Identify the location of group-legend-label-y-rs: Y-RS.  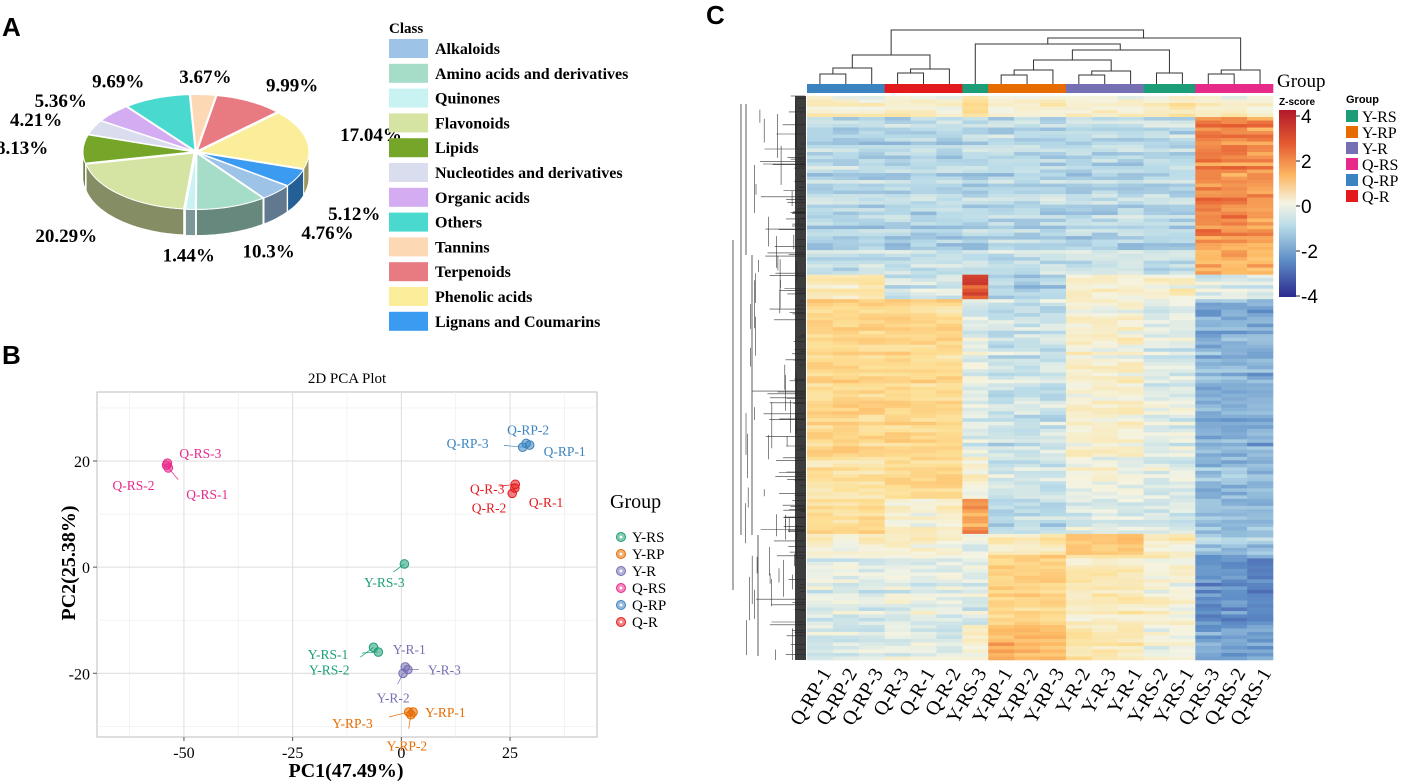
(1379, 117).